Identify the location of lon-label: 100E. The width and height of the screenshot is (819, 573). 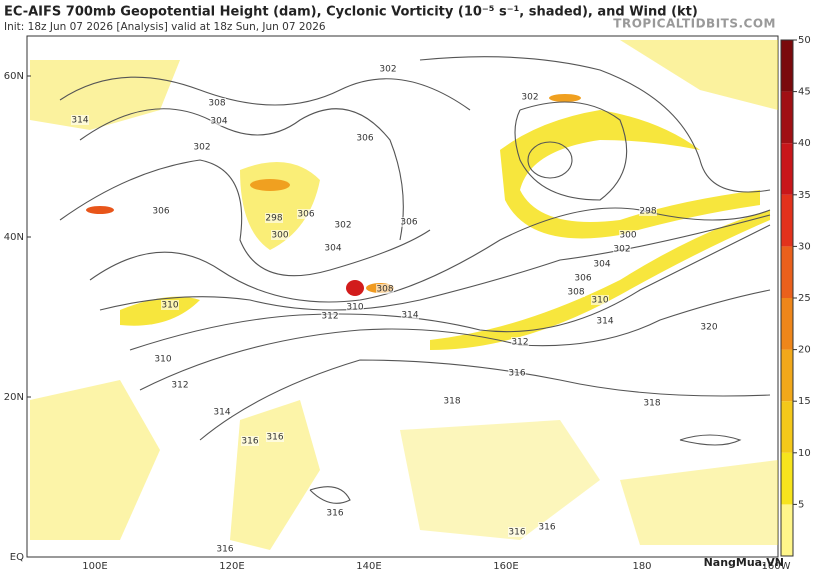
(94, 566).